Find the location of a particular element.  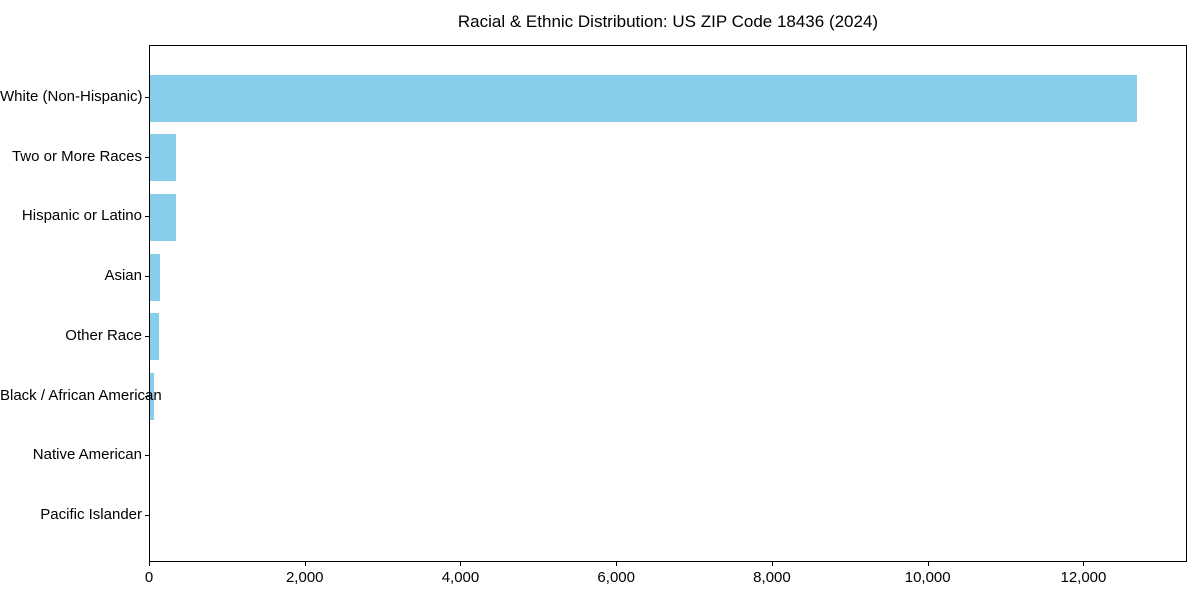

x-axis-tick-label: 2,000 is located at coordinates (304, 577).